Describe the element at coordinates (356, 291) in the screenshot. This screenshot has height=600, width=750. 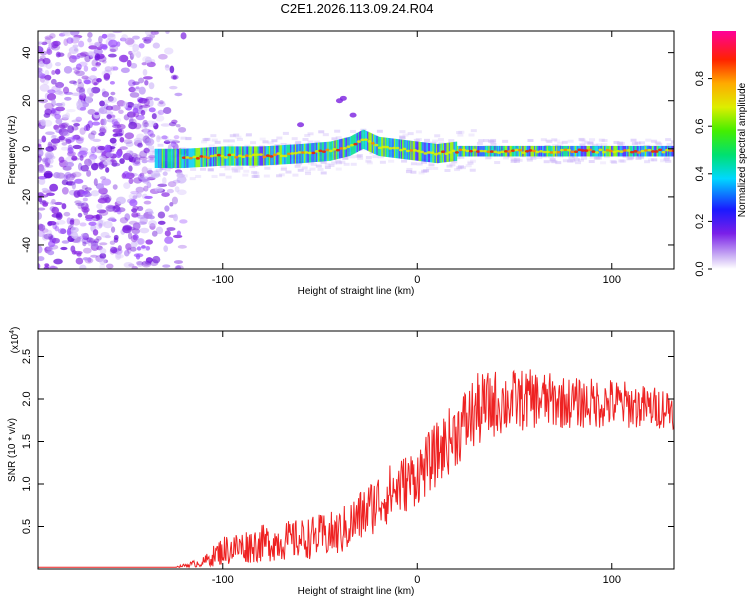
I see `top-x-axis-title: Height of straight line (km)` at that location.